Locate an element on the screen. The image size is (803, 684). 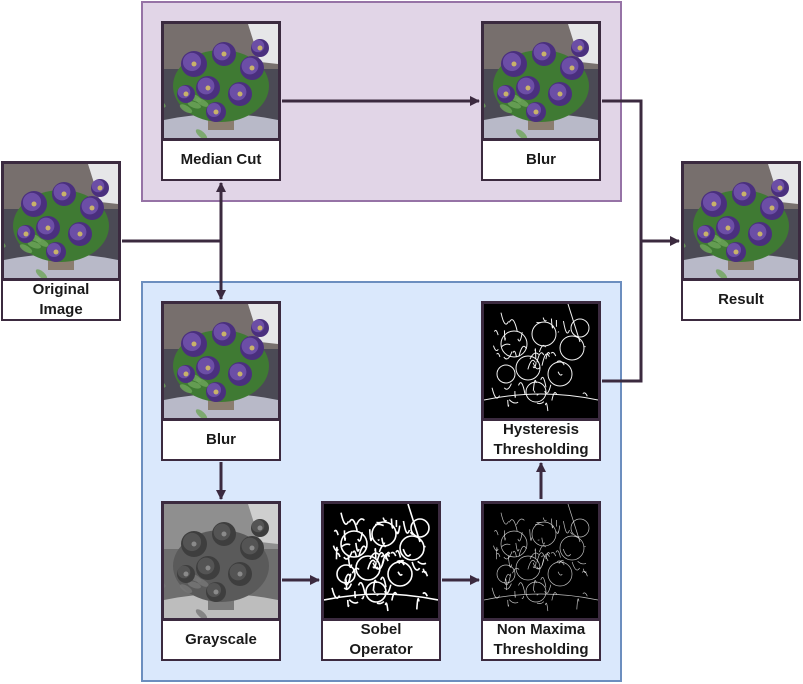
original-image-thumbnail is located at coordinates (61, 221).